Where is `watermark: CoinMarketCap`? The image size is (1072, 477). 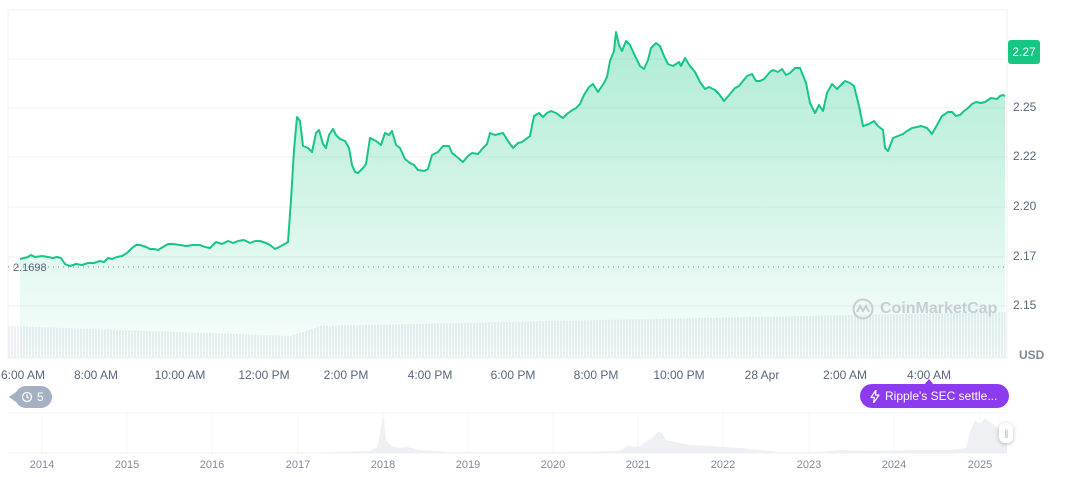 watermark: CoinMarketCap is located at coordinates (924, 309).